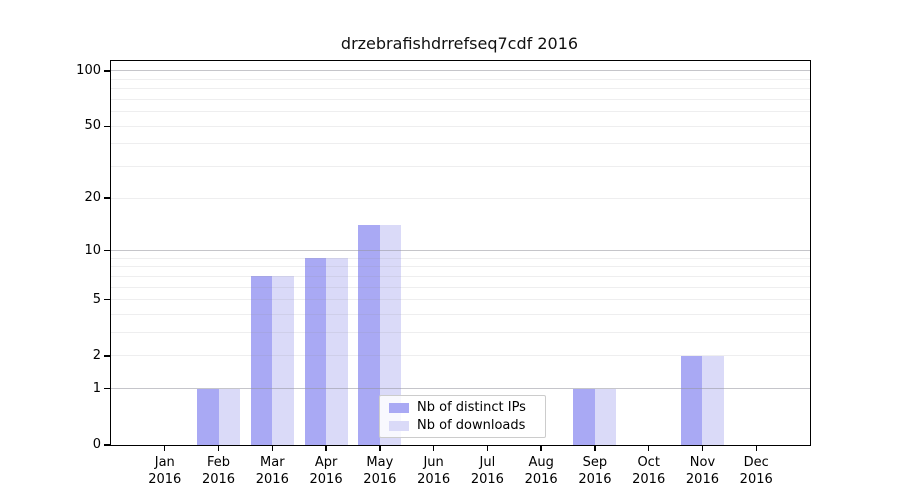 This screenshot has height=500, width=900. I want to click on legend-row-downloads: Nb of downloads, so click(467, 425).